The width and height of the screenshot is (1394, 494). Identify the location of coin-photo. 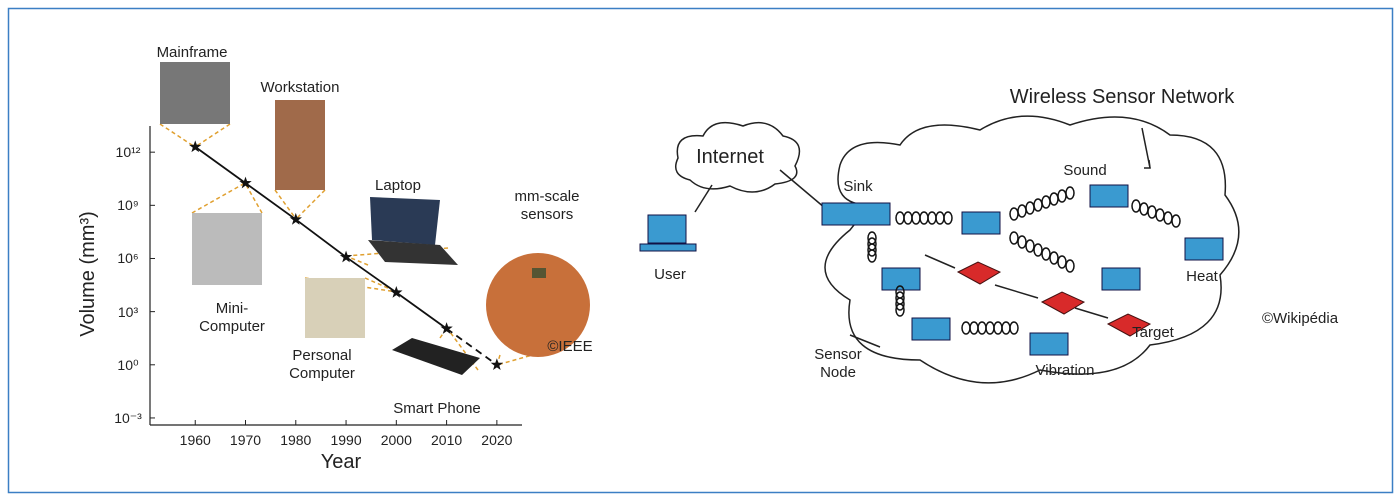
(538, 305).